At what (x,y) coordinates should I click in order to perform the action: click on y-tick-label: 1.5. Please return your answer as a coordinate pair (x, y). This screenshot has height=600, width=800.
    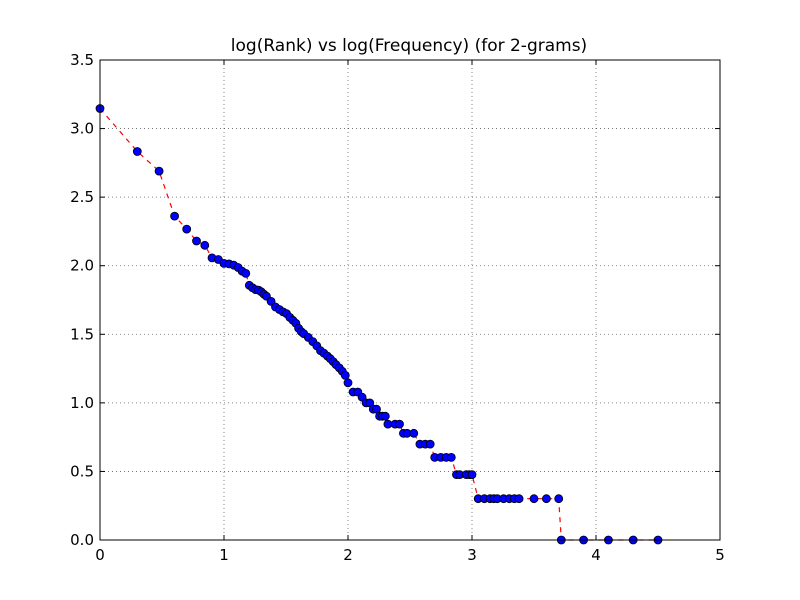
    Looking at the image, I should click on (82, 334).